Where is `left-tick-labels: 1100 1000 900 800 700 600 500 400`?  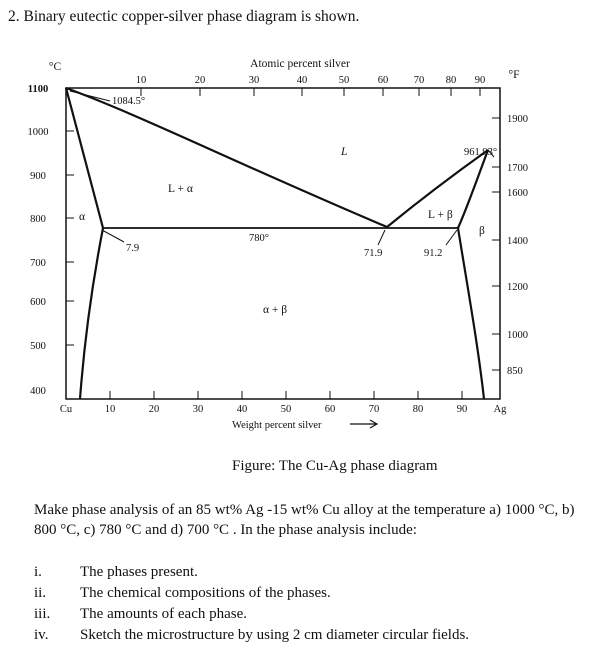 left-tick-labels: 1100 1000 900 800 700 600 500 400 is located at coordinates (38, 240).